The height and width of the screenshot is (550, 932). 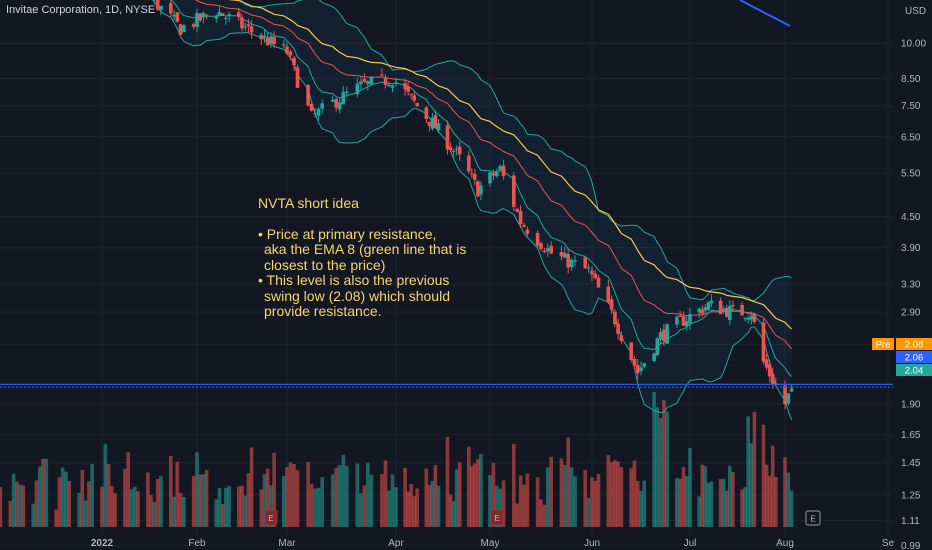 I want to click on time-tick-2: Mar, so click(x=287, y=543).